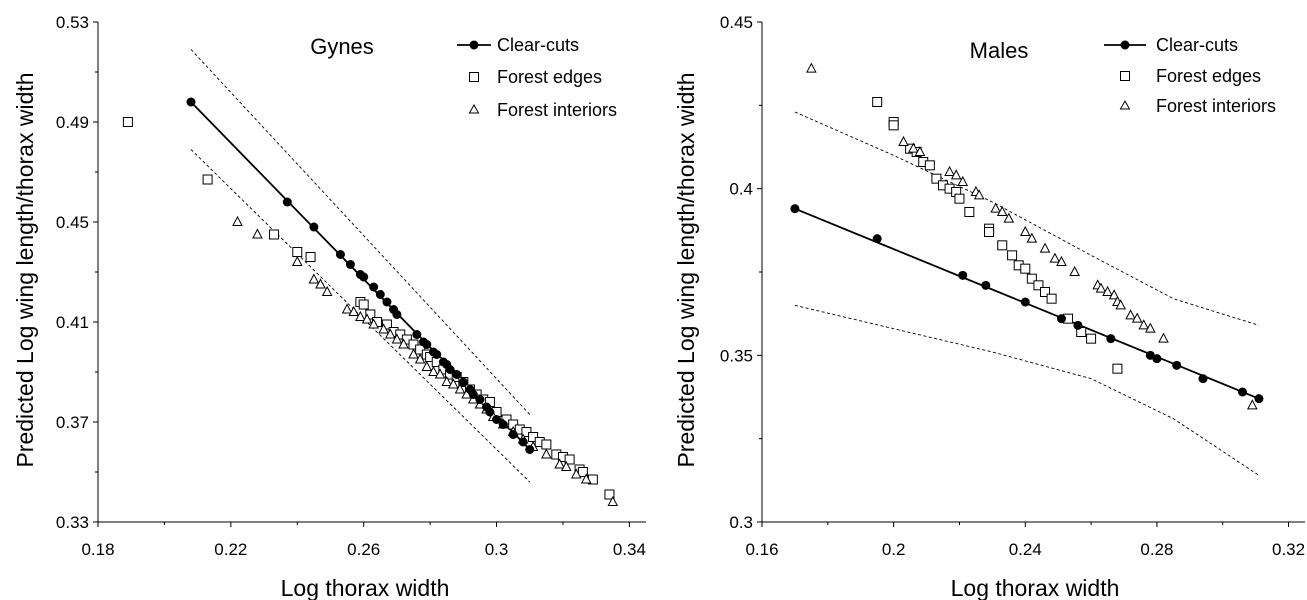 The width and height of the screenshot is (1307, 600). Describe the element at coordinates (1216, 106) in the screenshot. I see `males-legend-forest-interiors: Forest interiors` at that location.